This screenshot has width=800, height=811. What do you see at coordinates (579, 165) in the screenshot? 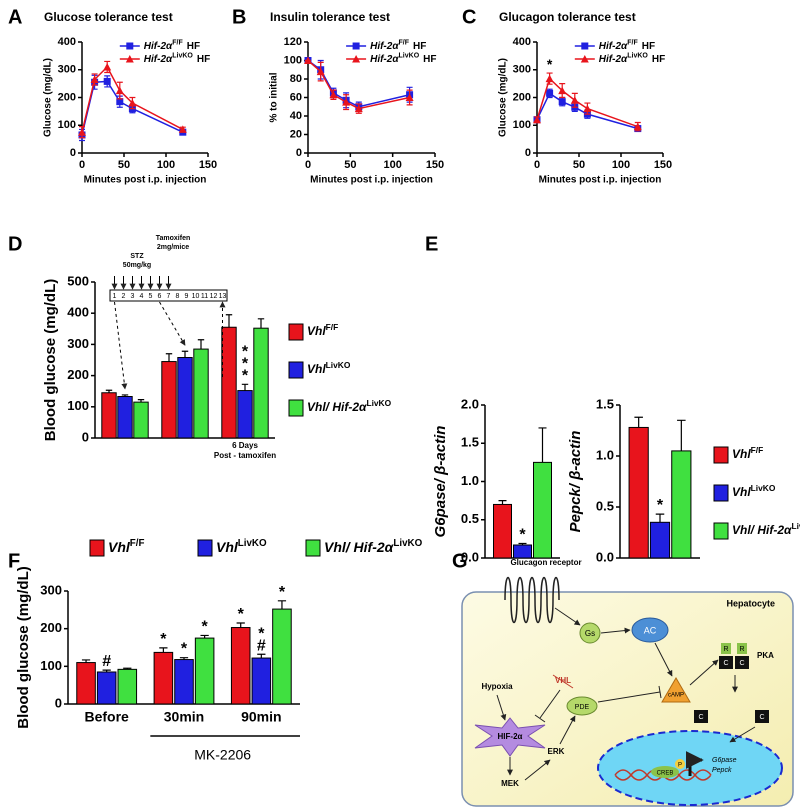
I see `x-tick-label: 50` at bounding box center [579, 165].